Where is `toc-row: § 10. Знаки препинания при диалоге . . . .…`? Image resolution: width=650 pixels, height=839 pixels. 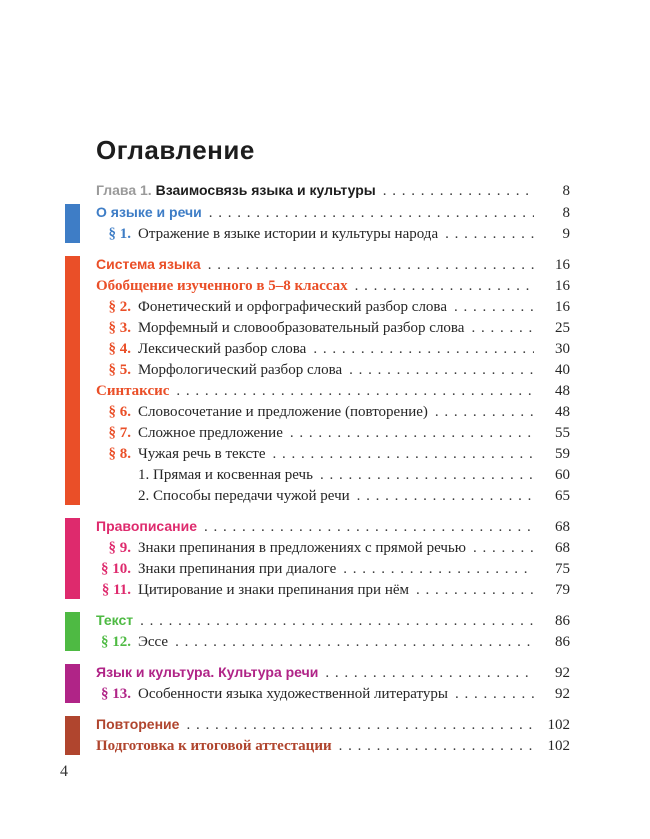 toc-row: § 10. Знаки препинания при диалоге . . . .… is located at coordinates (333, 569).